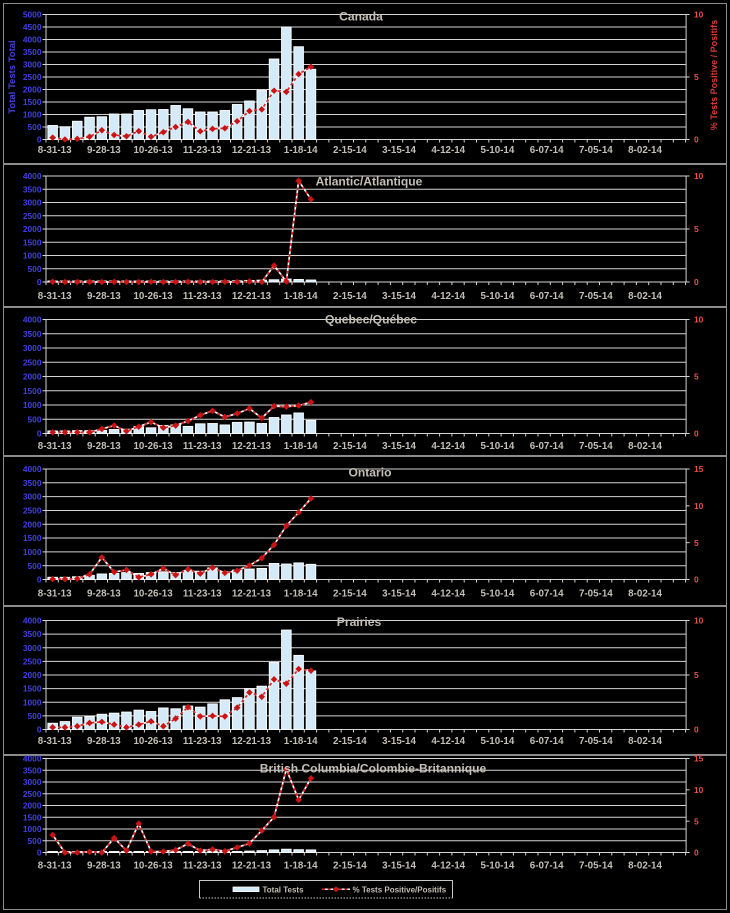  What do you see at coordinates (12, 76) in the screenshot?
I see `svg-text: Total Tests Total` at bounding box center [12, 76].